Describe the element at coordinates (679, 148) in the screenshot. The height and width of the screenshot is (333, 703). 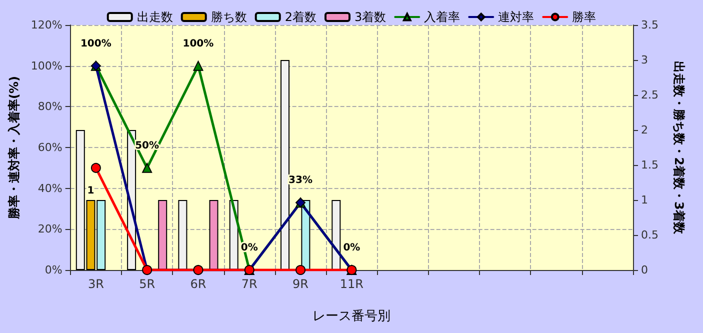
I see `y2-axis-title: 出走数・勝ち数・2着数・3着数` at that location.